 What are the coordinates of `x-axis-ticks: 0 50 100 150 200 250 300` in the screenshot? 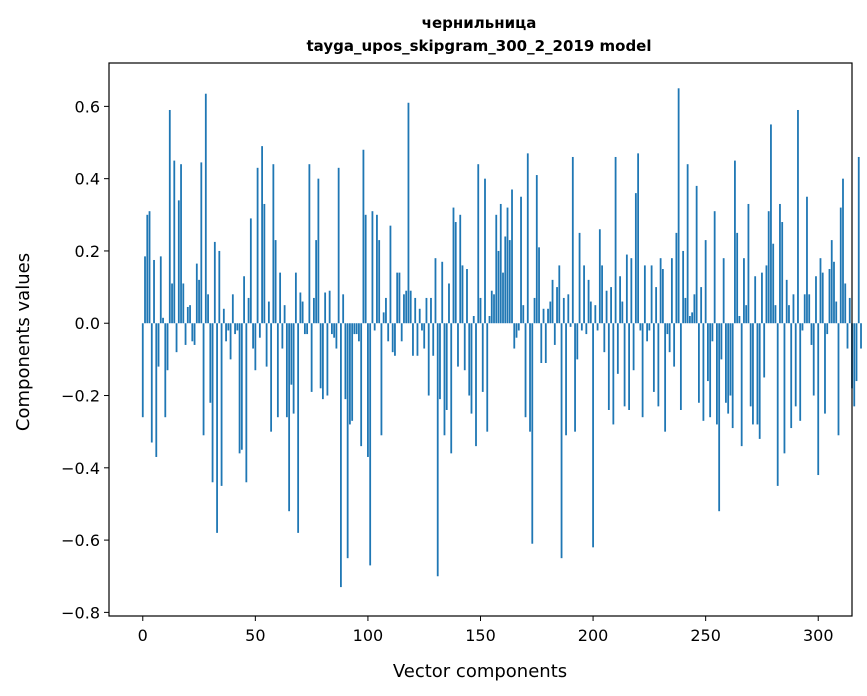 It's located at (486, 630).